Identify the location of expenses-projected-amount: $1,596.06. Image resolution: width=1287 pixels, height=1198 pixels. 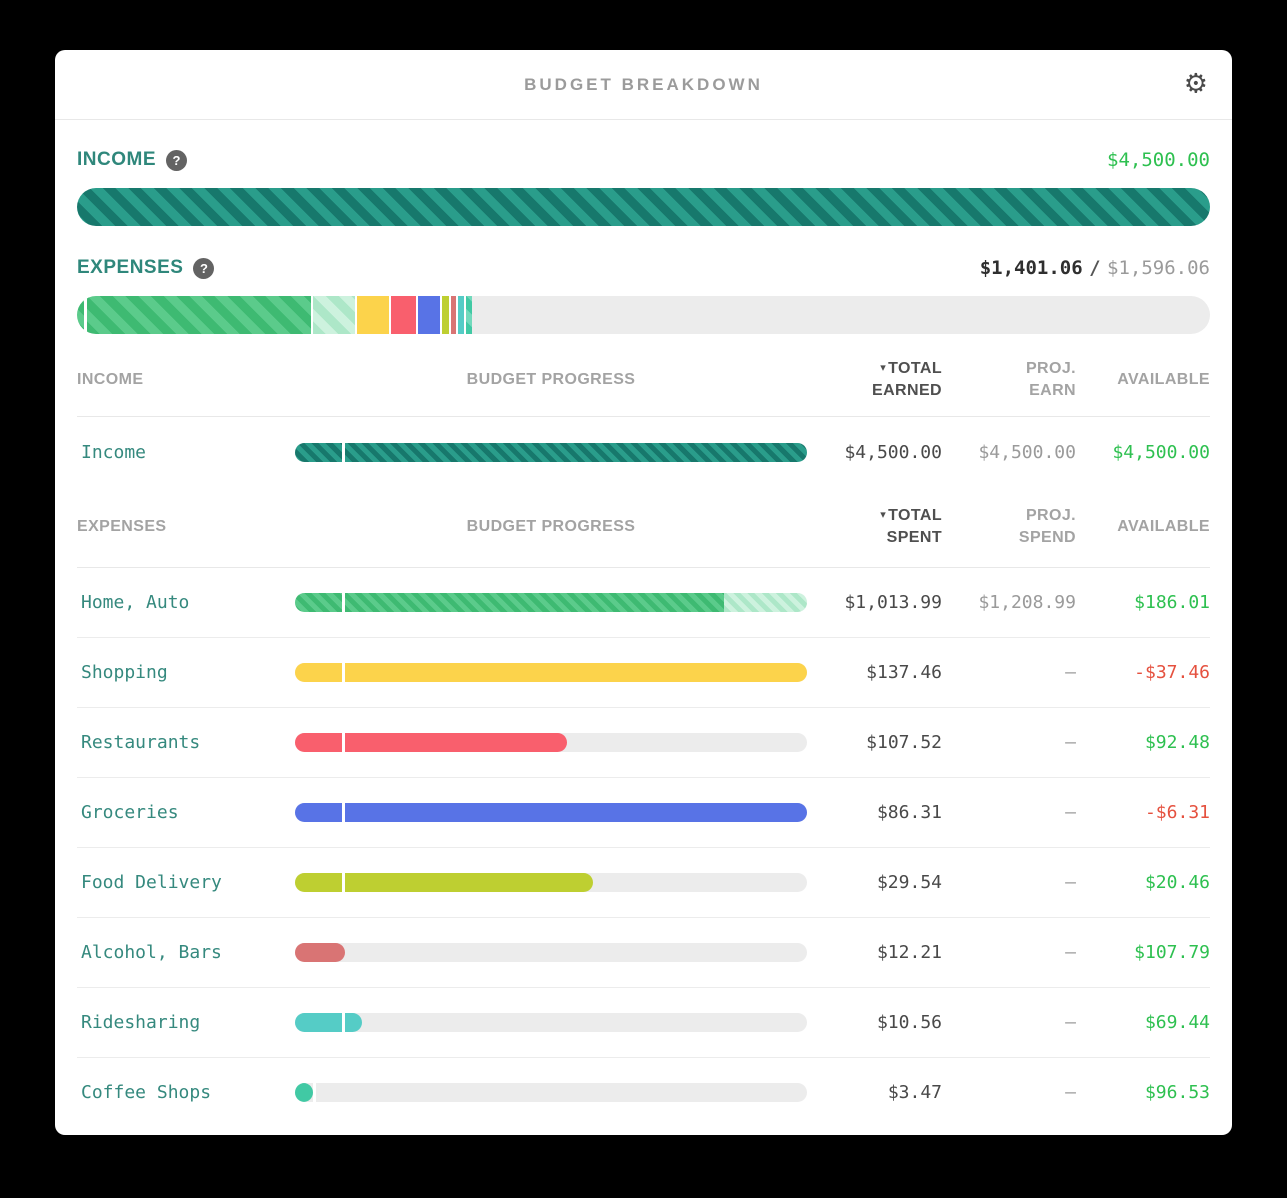
(1158, 268).